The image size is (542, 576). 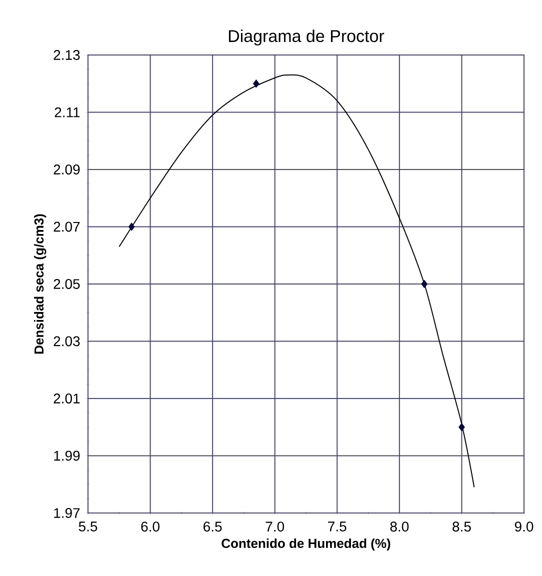 I want to click on x-tick-label: 6.0, so click(x=150, y=527).